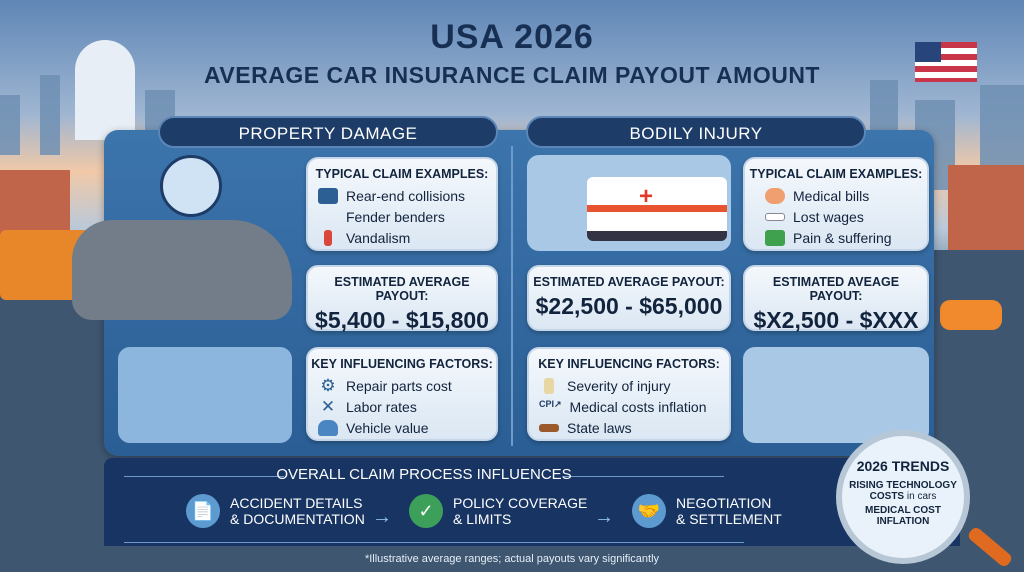 The width and height of the screenshot is (1024, 572). I want to click on list-item: Severity of injury, so click(634, 385).